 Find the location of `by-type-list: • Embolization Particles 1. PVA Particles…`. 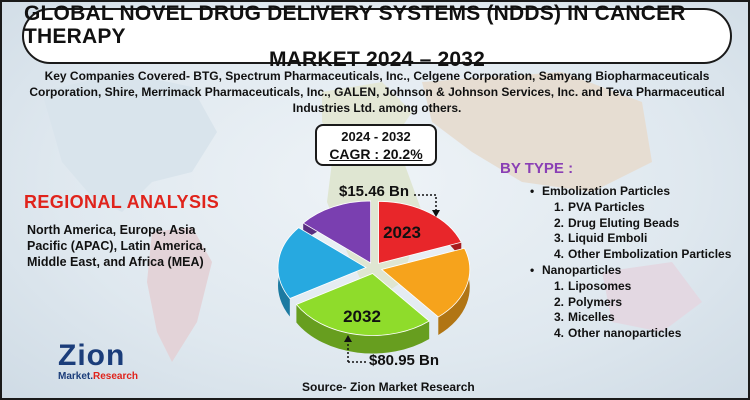

by-type-list: • Embolization Particles 1. PVA Particles… is located at coordinates (639, 263).